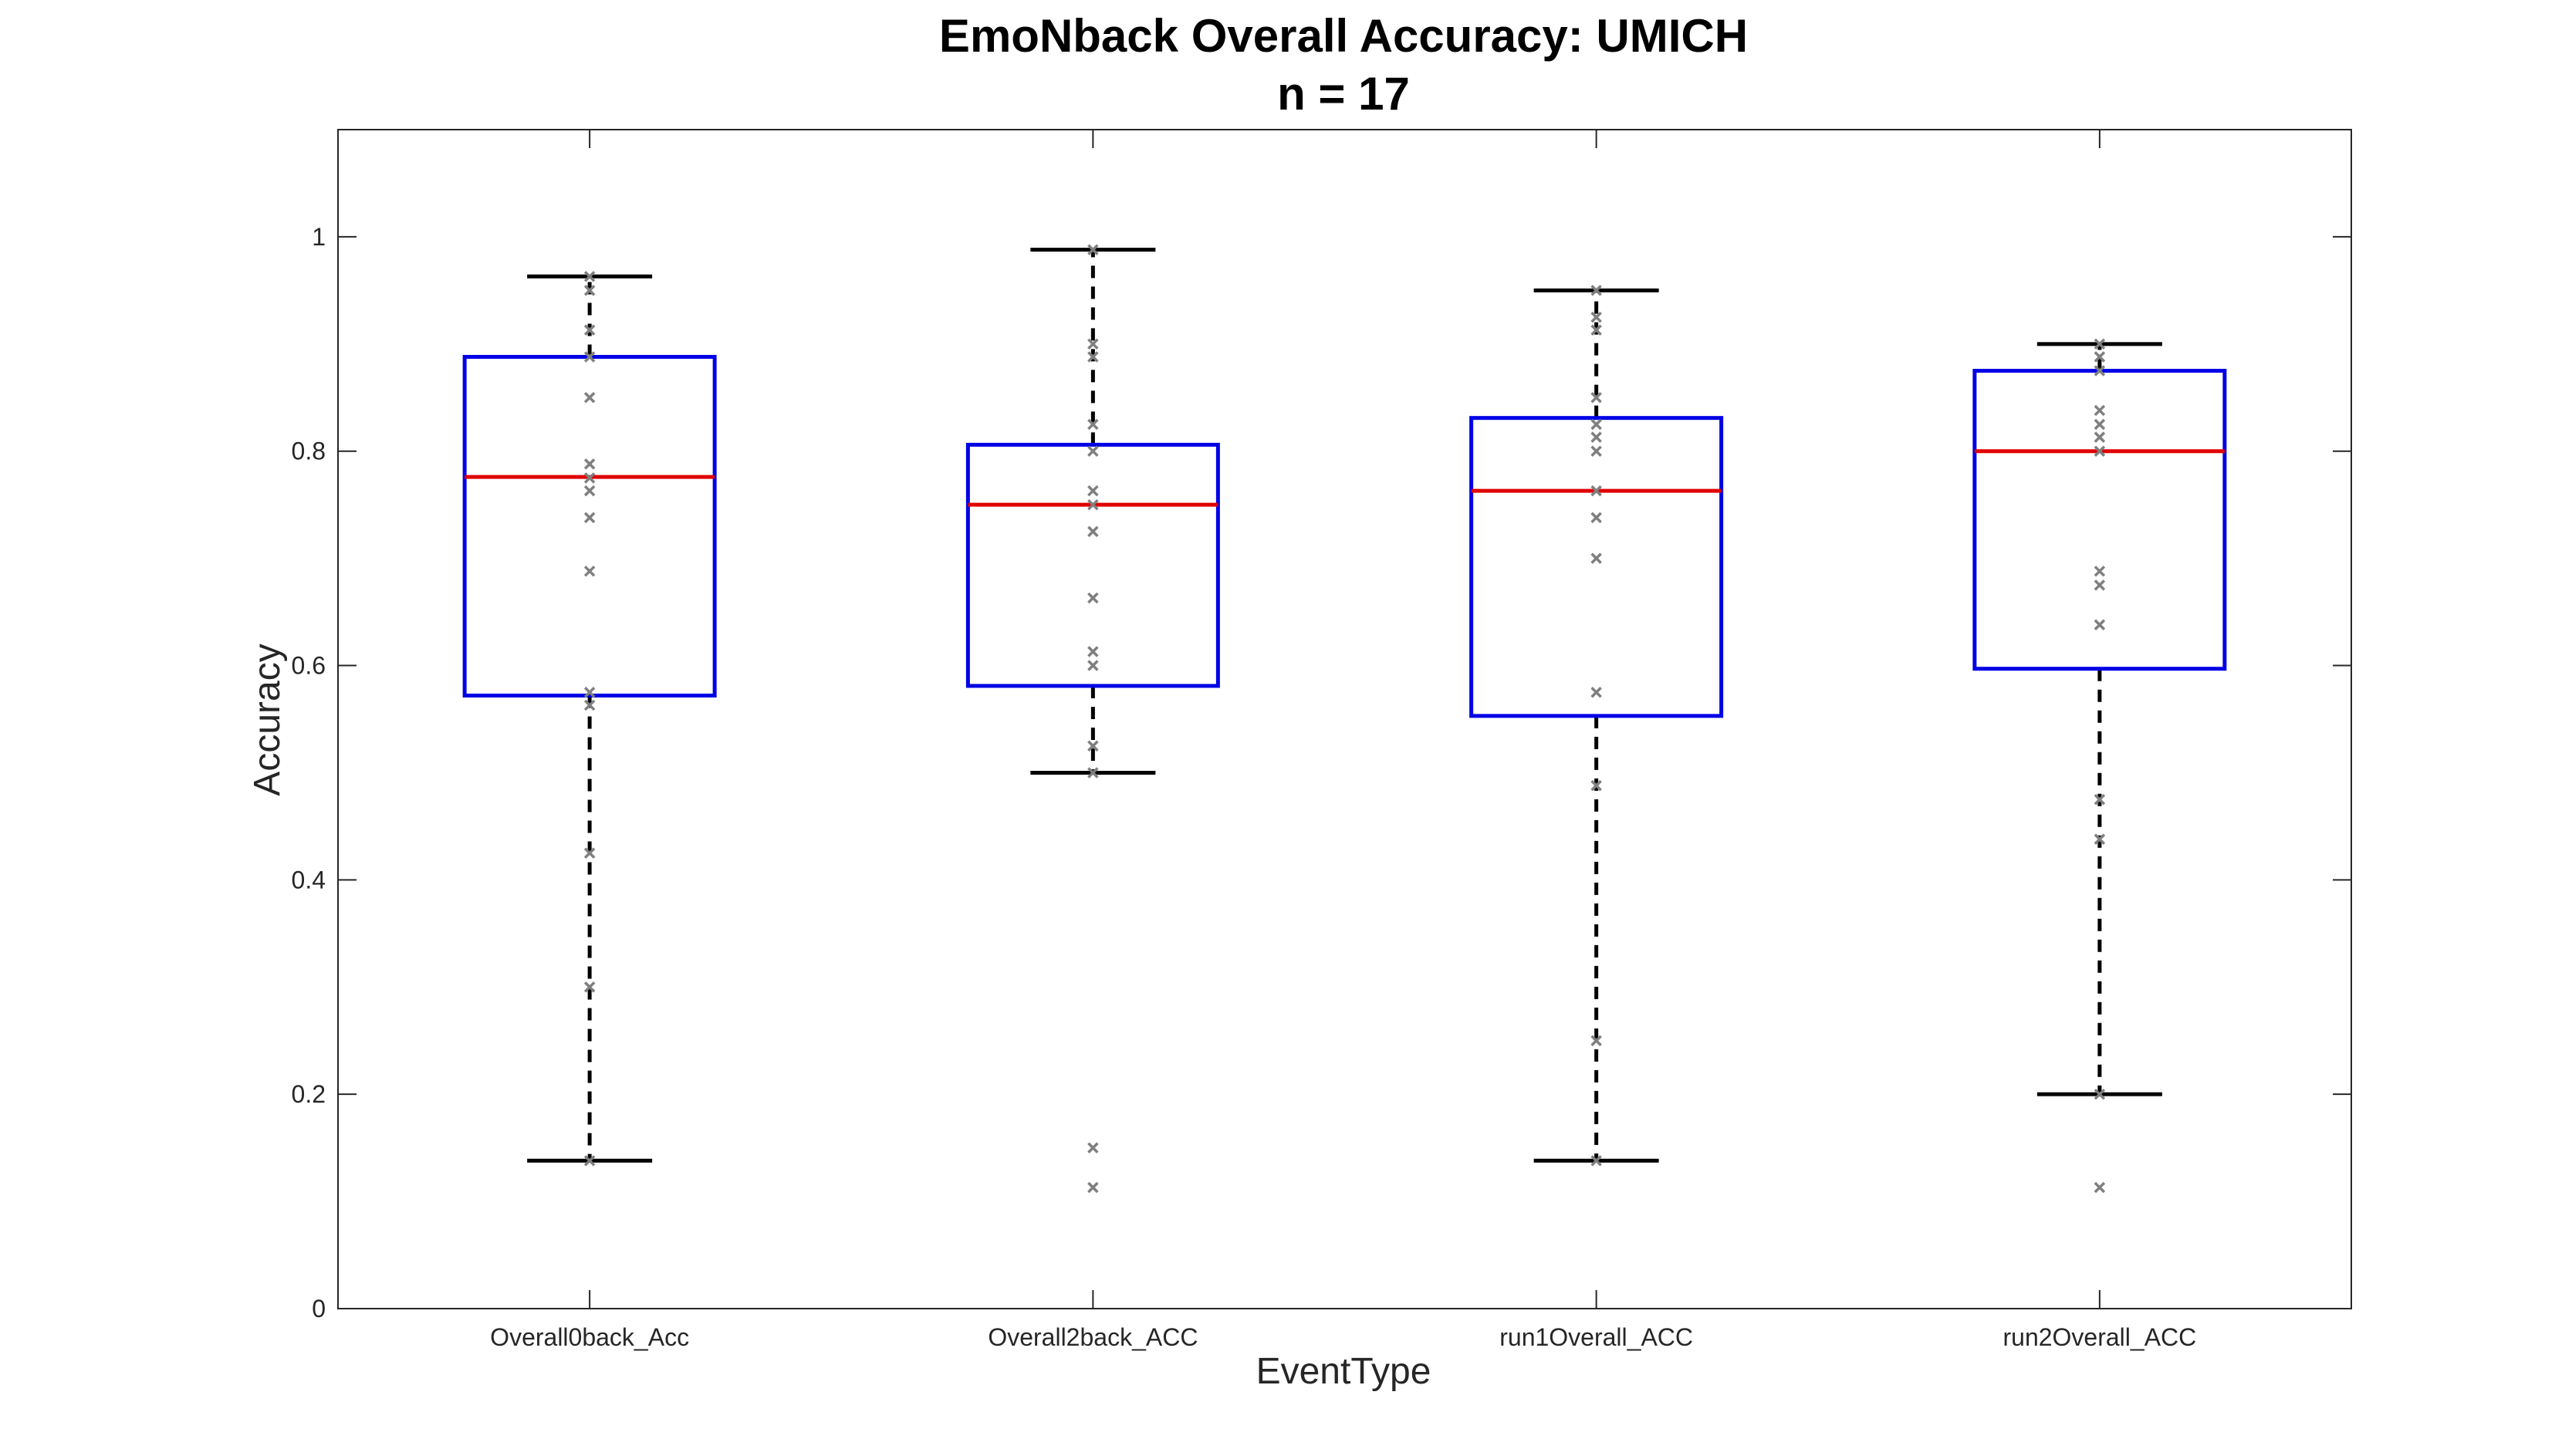 The image size is (2572, 1456). I want to click on y-tick-label: 0, so click(319, 1309).